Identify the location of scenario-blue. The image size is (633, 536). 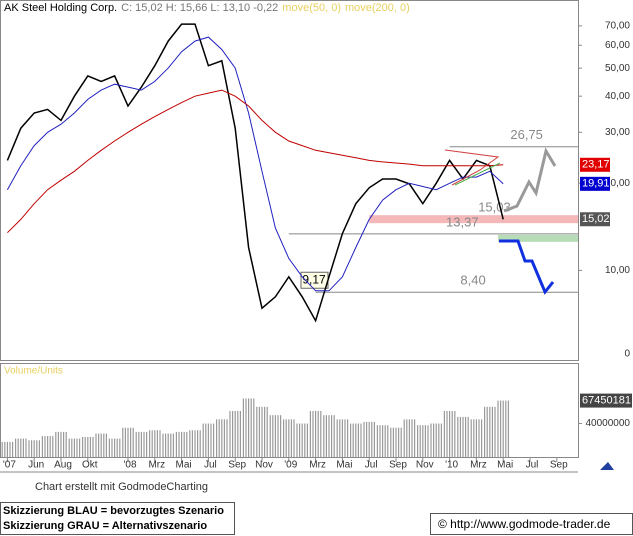
(527, 267).